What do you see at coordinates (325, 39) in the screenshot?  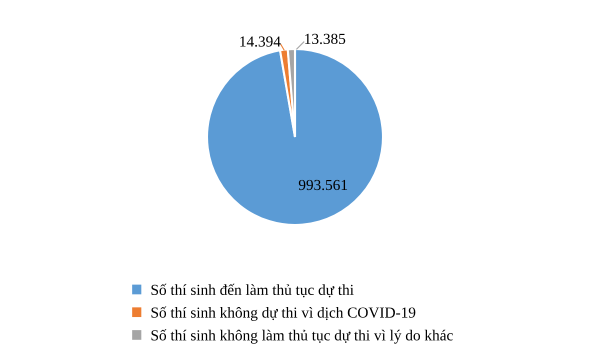 I see `data-label: 13.385` at bounding box center [325, 39].